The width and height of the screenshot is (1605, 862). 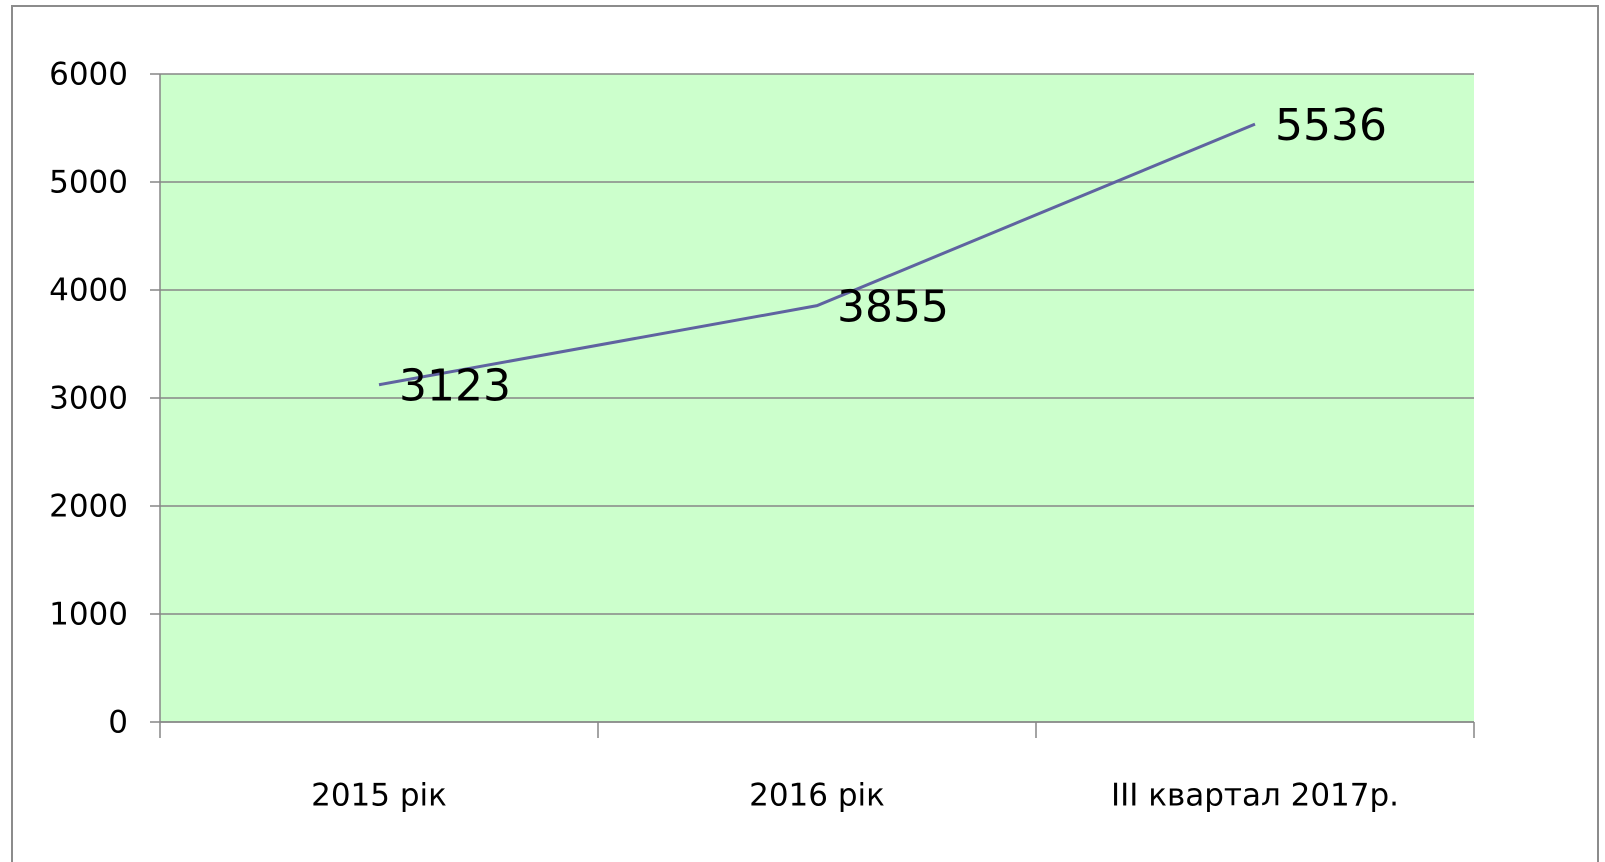 What do you see at coordinates (88, 75) in the screenshot?
I see `y-tick-label: 6000` at bounding box center [88, 75].